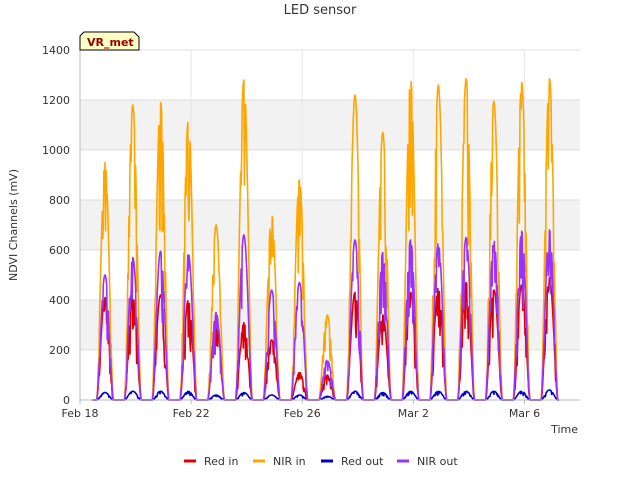 This screenshot has width=640, height=480. I want to click on y-tick-label: 1000, so click(56, 150).